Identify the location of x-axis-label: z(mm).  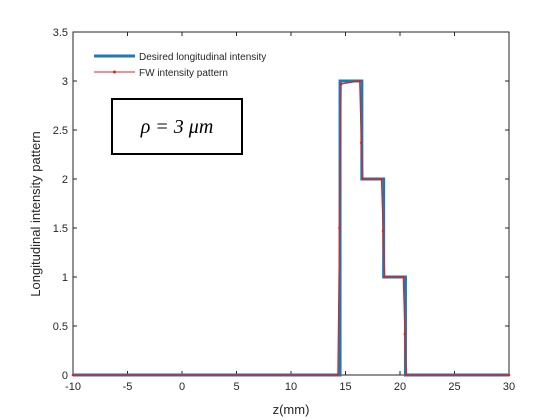
(291, 409).